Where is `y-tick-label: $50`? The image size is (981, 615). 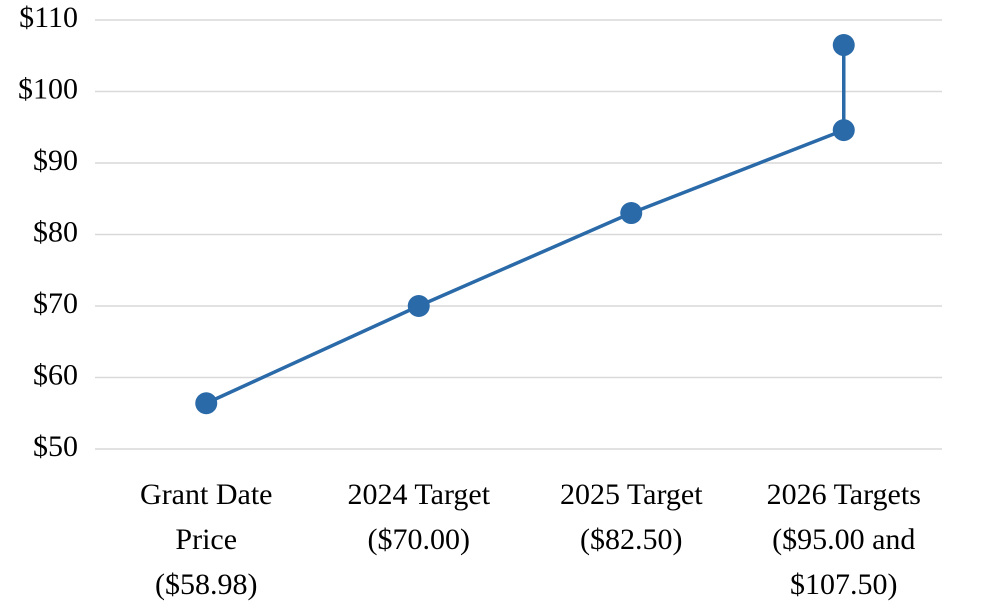
y-tick-label: $50 is located at coordinates (55, 446).